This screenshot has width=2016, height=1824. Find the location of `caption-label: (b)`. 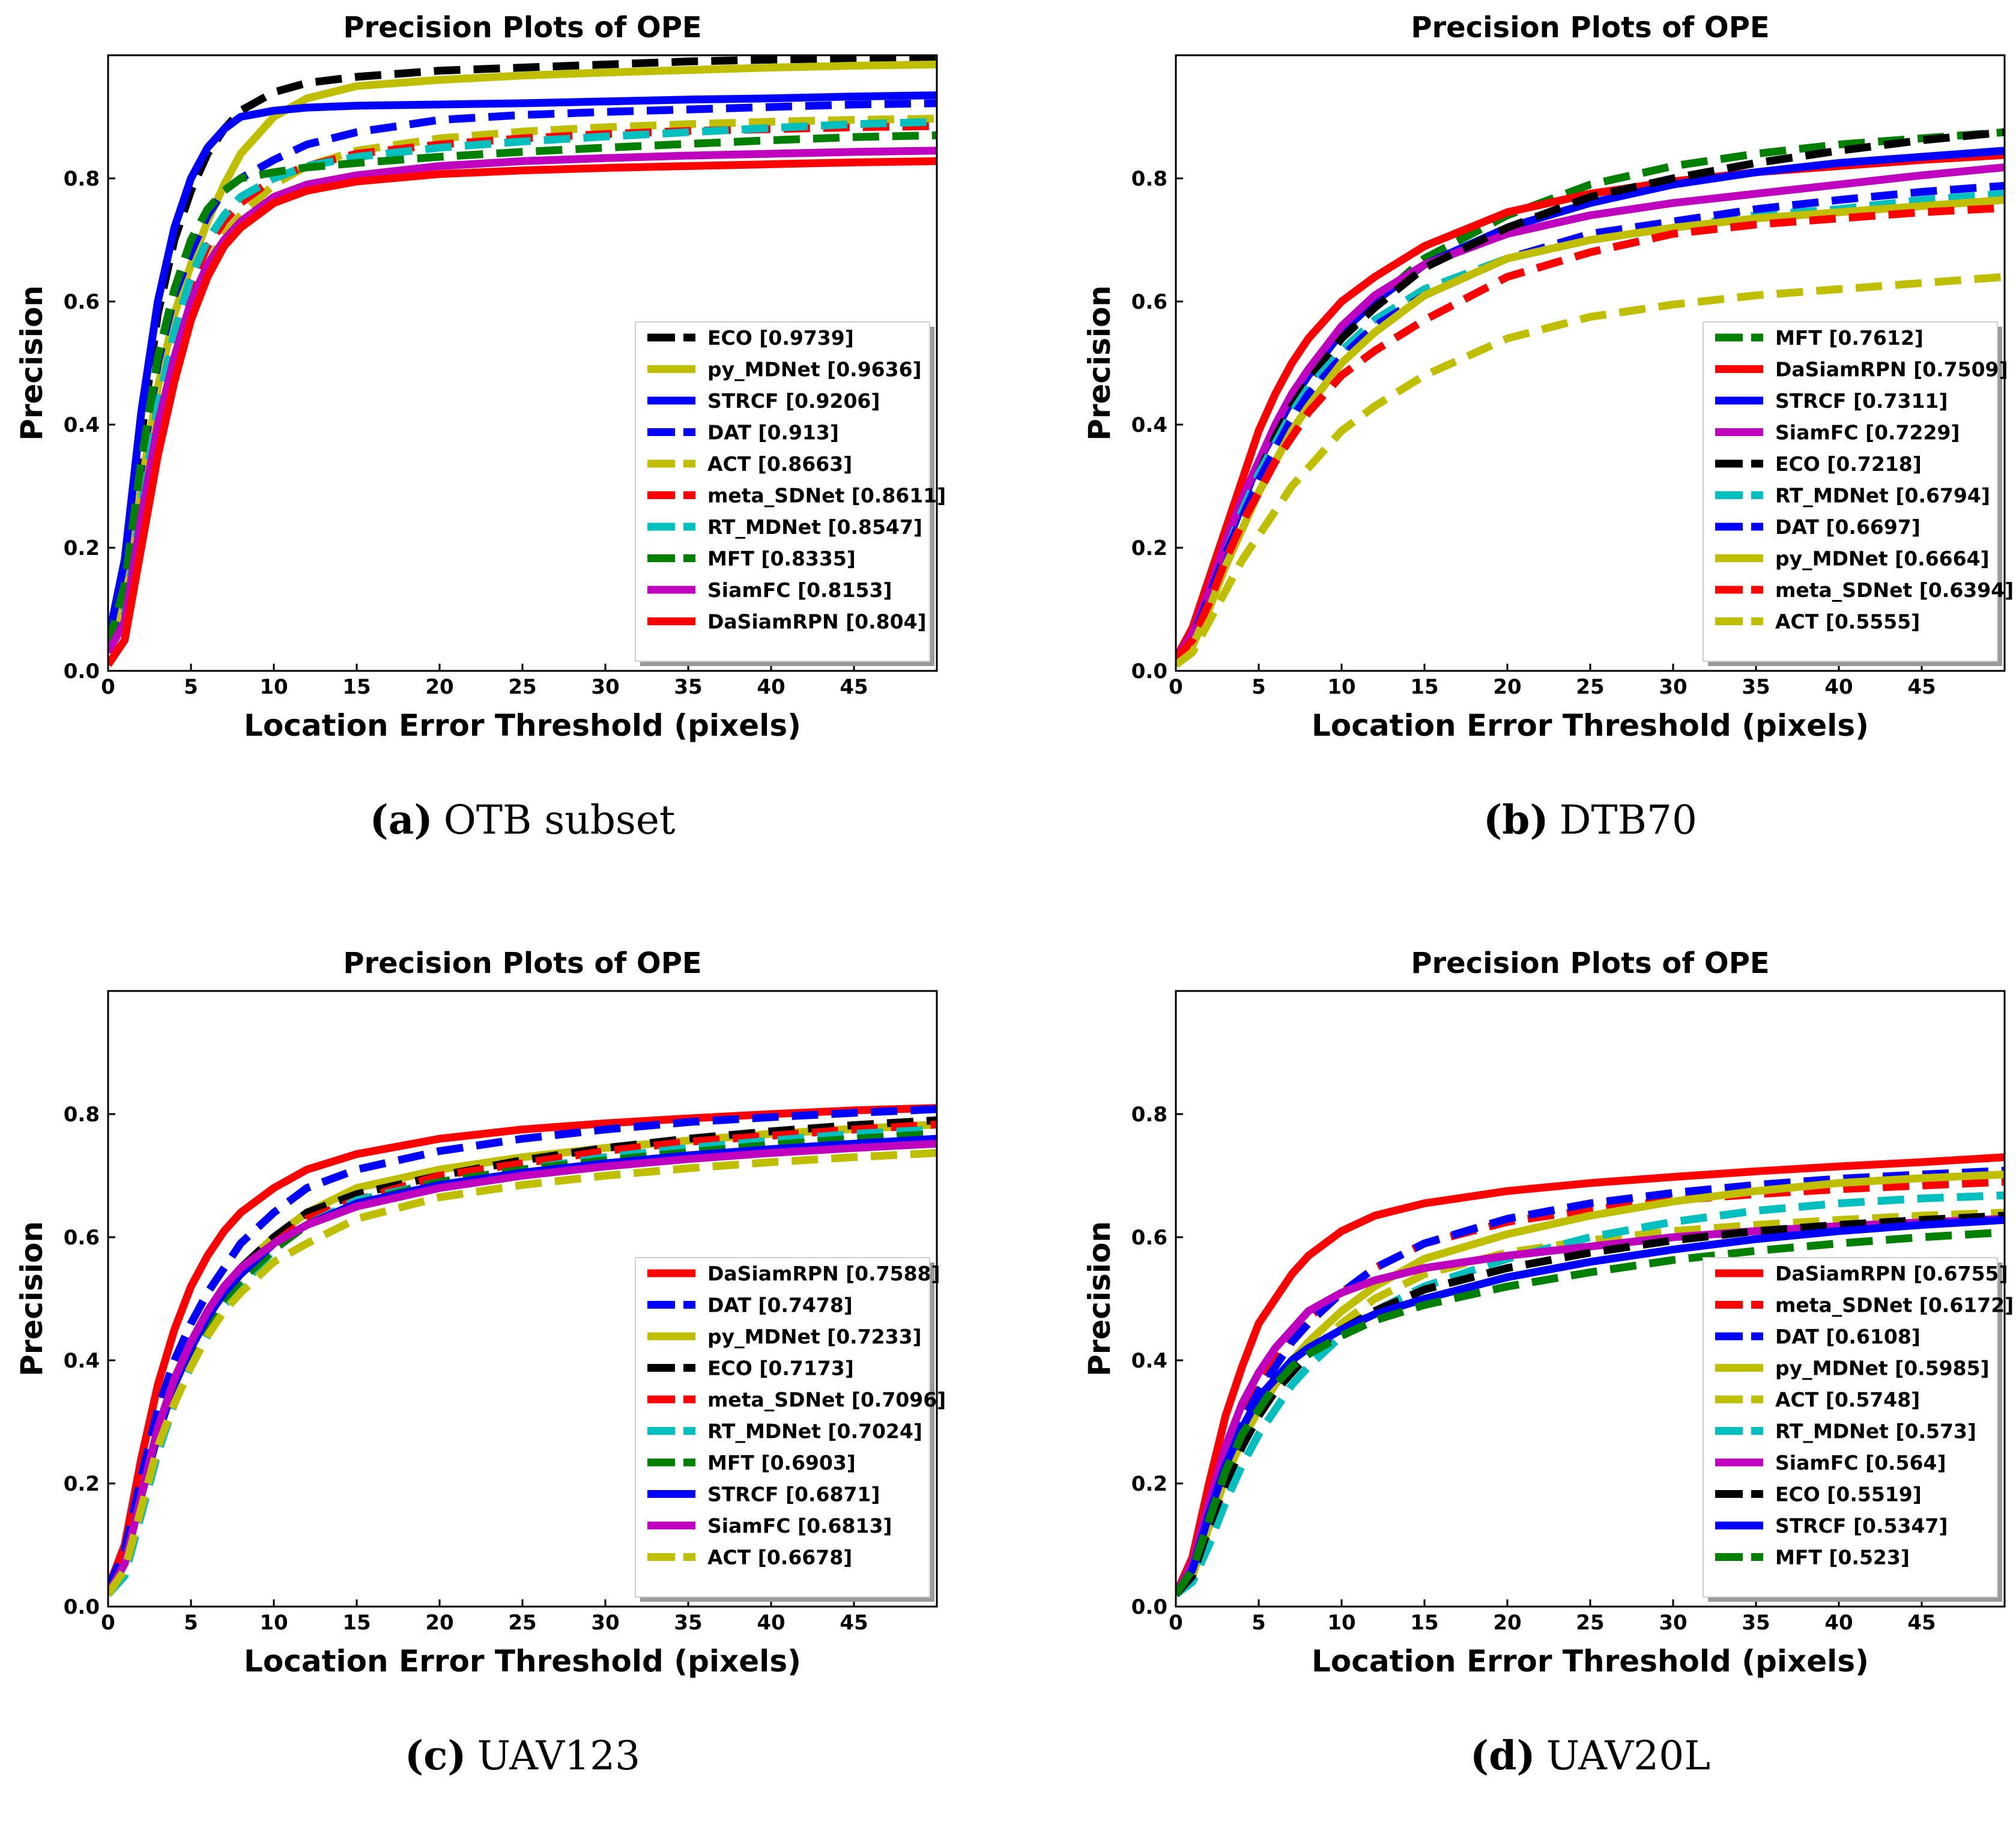

caption-label: (b) is located at coordinates (1516, 819).